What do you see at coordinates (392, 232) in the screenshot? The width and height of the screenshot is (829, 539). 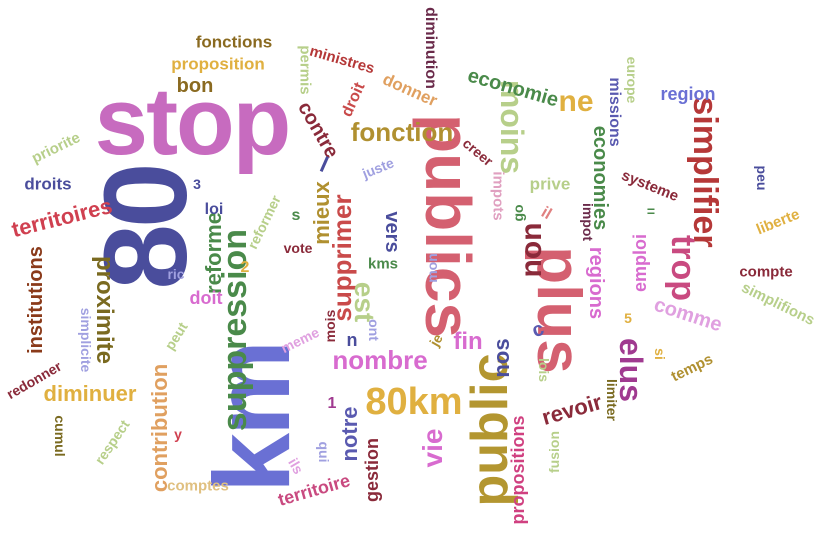 I see `word-vers: vers` at bounding box center [392, 232].